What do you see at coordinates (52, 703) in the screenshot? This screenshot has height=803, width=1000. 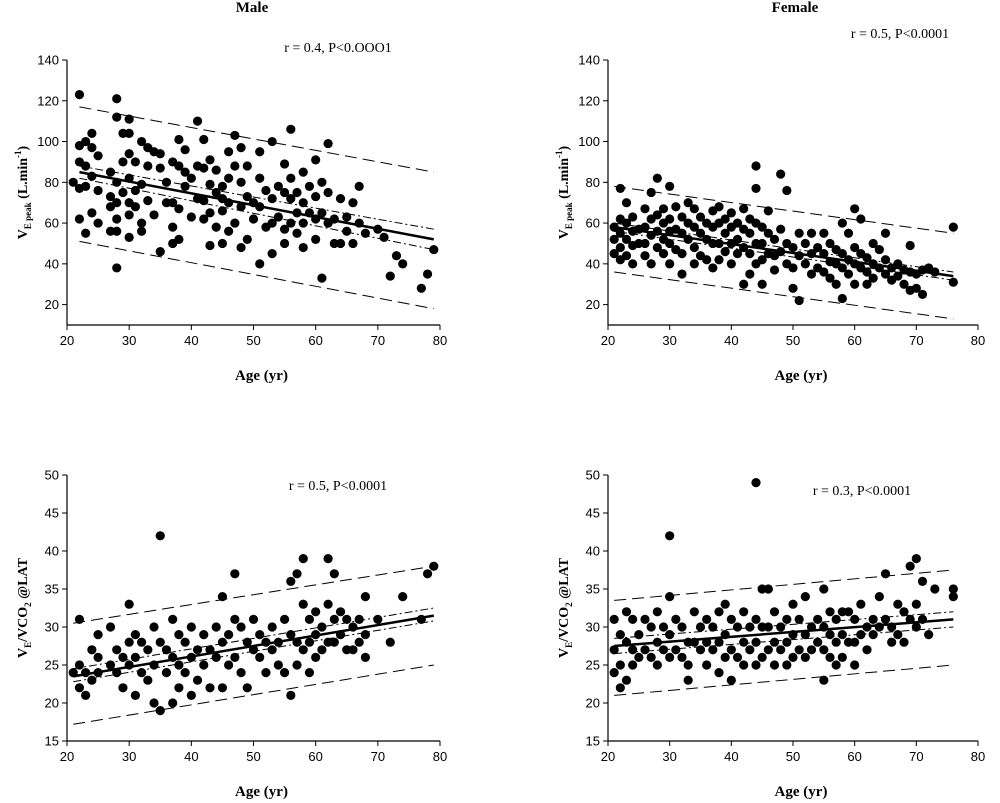 I see `y-tick-label: 20` at bounding box center [52, 703].